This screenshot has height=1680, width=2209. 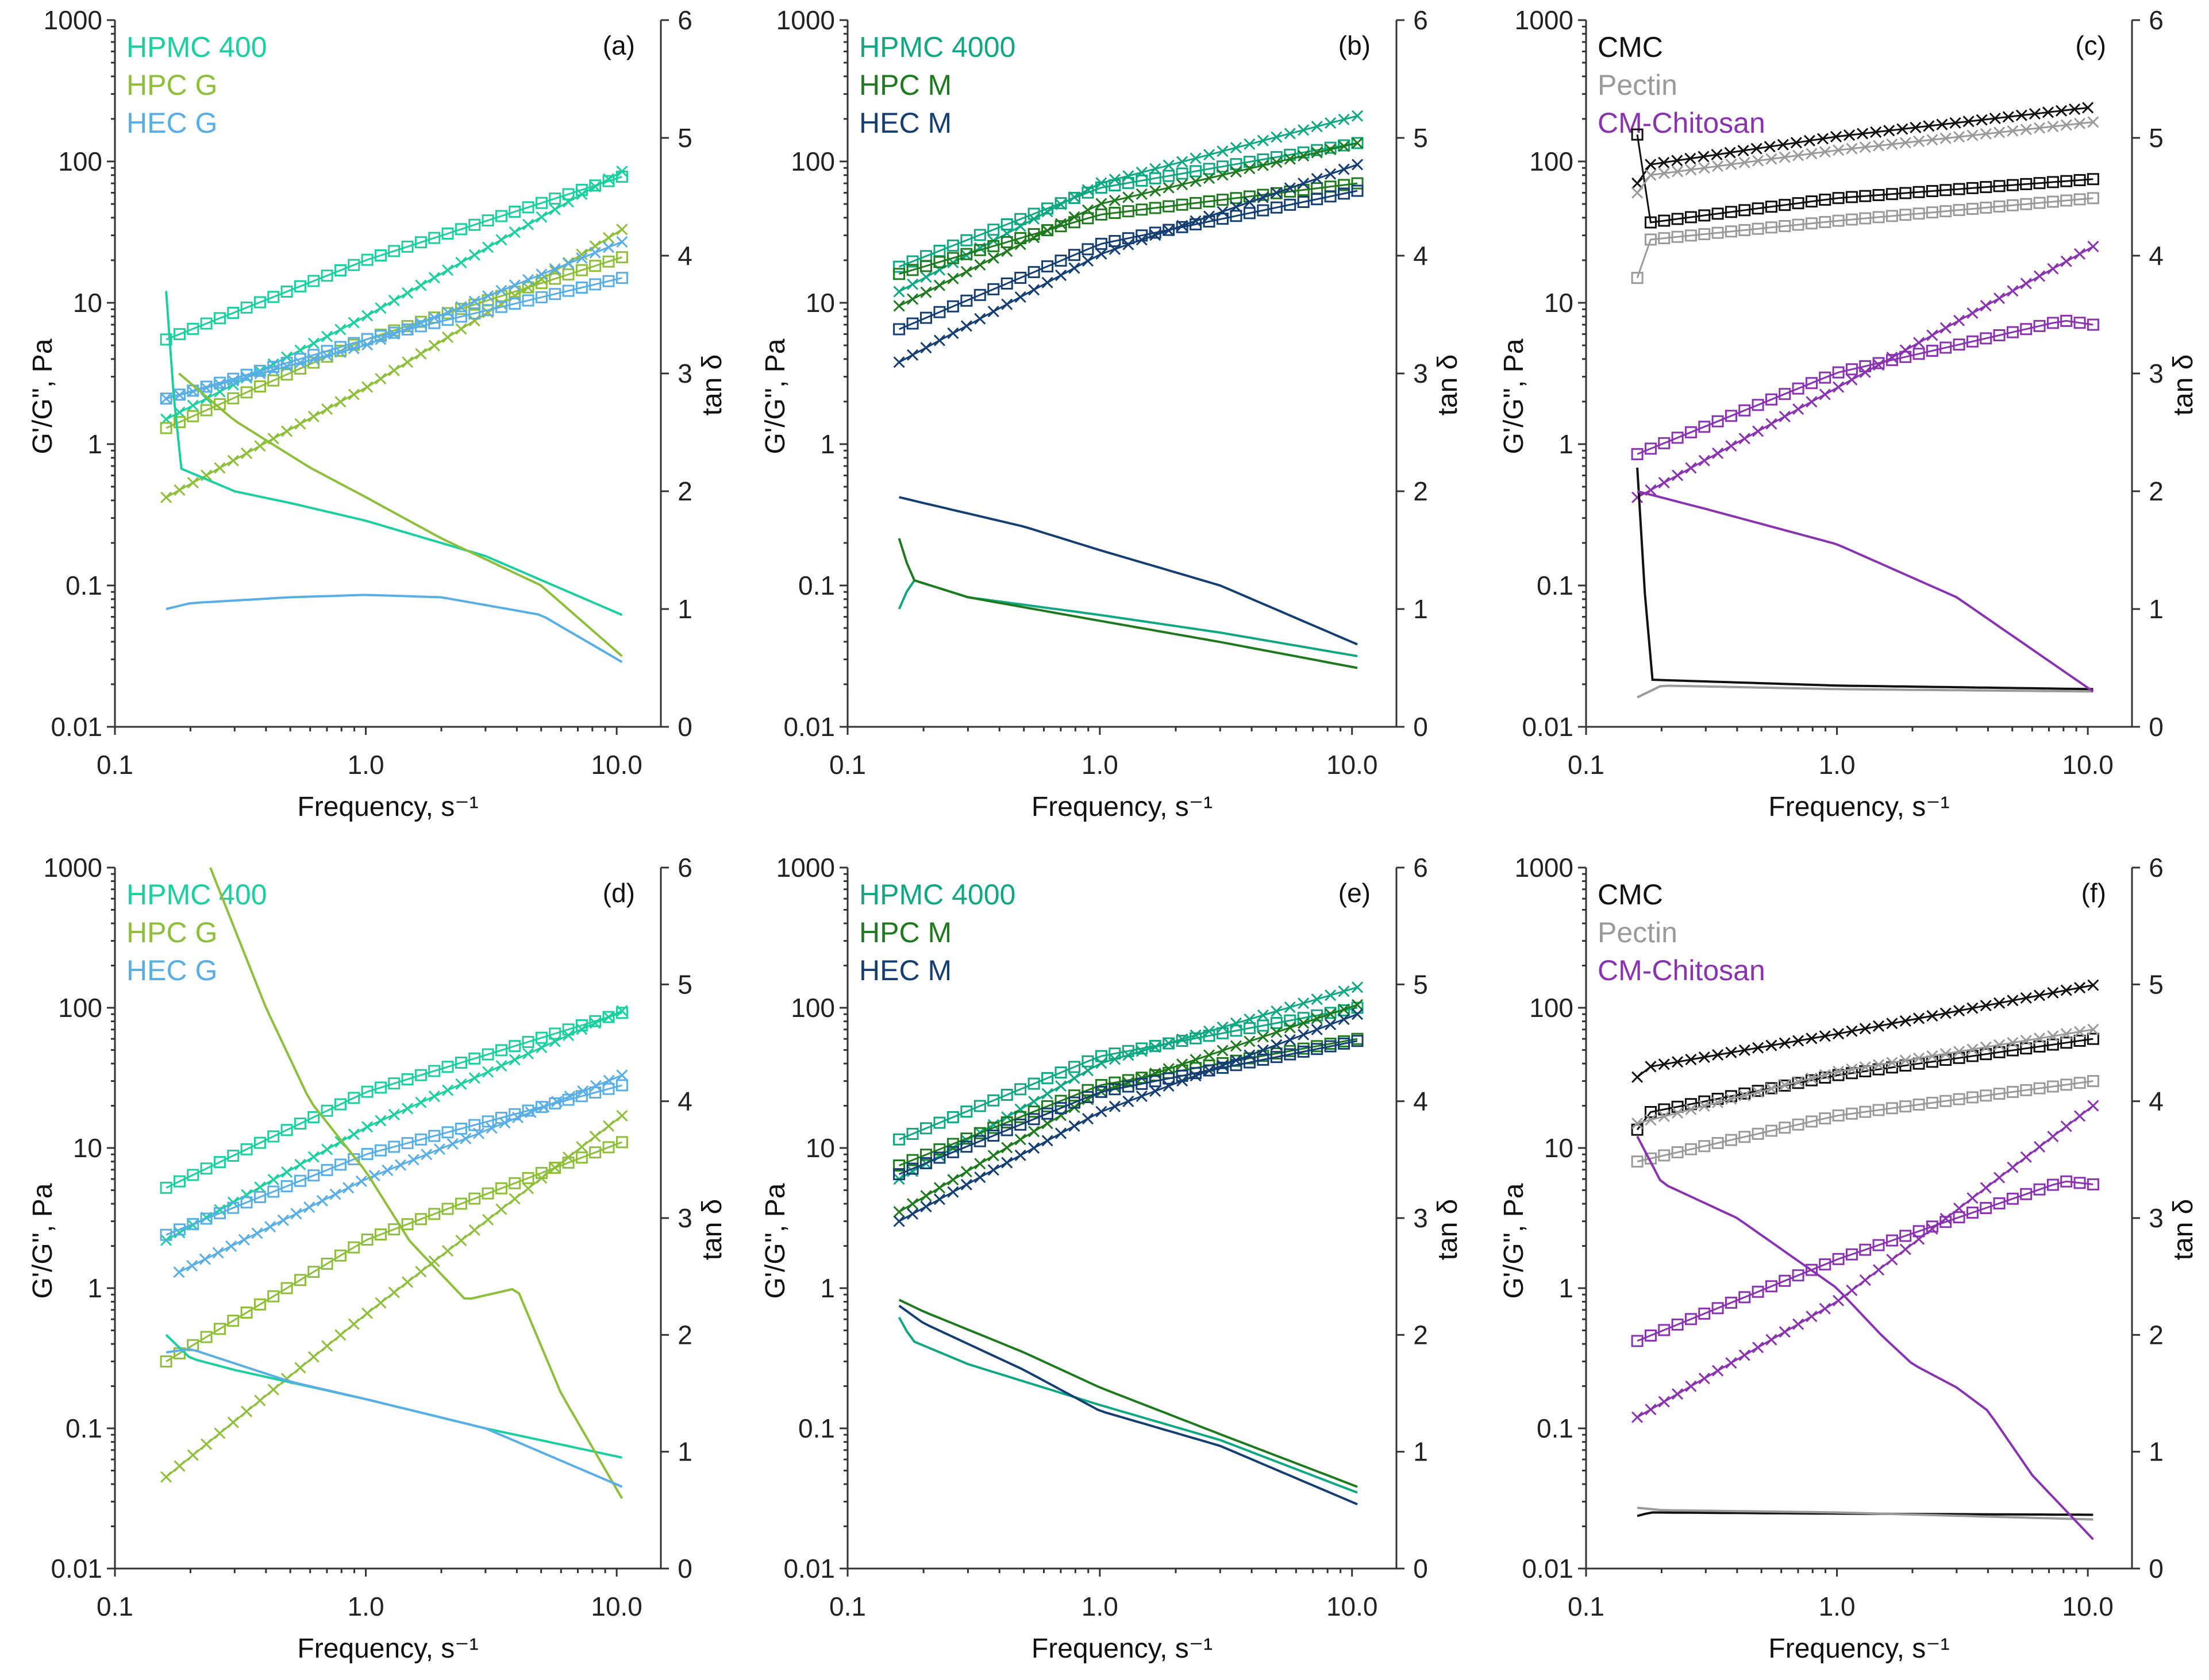 What do you see at coordinates (394, 1296) in the screenshot?
I see `series-hpc-g-loss-modulus` at bounding box center [394, 1296].